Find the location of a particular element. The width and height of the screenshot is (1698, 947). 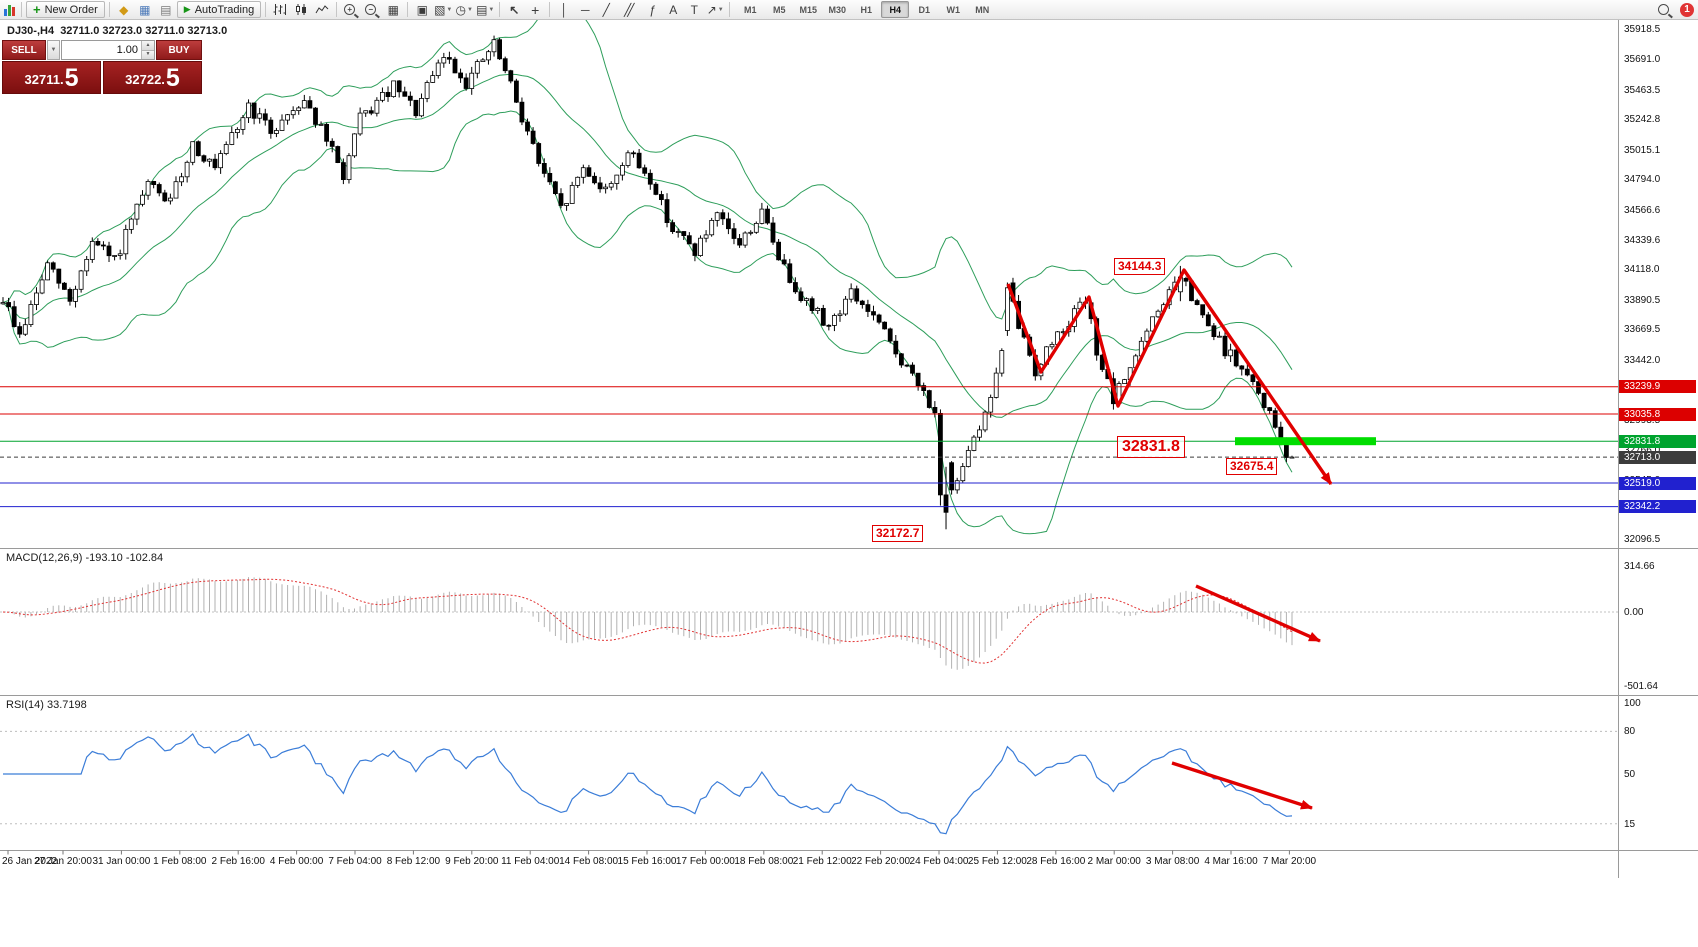

volume-box: ▲ ▼ is located at coordinates (108, 50).